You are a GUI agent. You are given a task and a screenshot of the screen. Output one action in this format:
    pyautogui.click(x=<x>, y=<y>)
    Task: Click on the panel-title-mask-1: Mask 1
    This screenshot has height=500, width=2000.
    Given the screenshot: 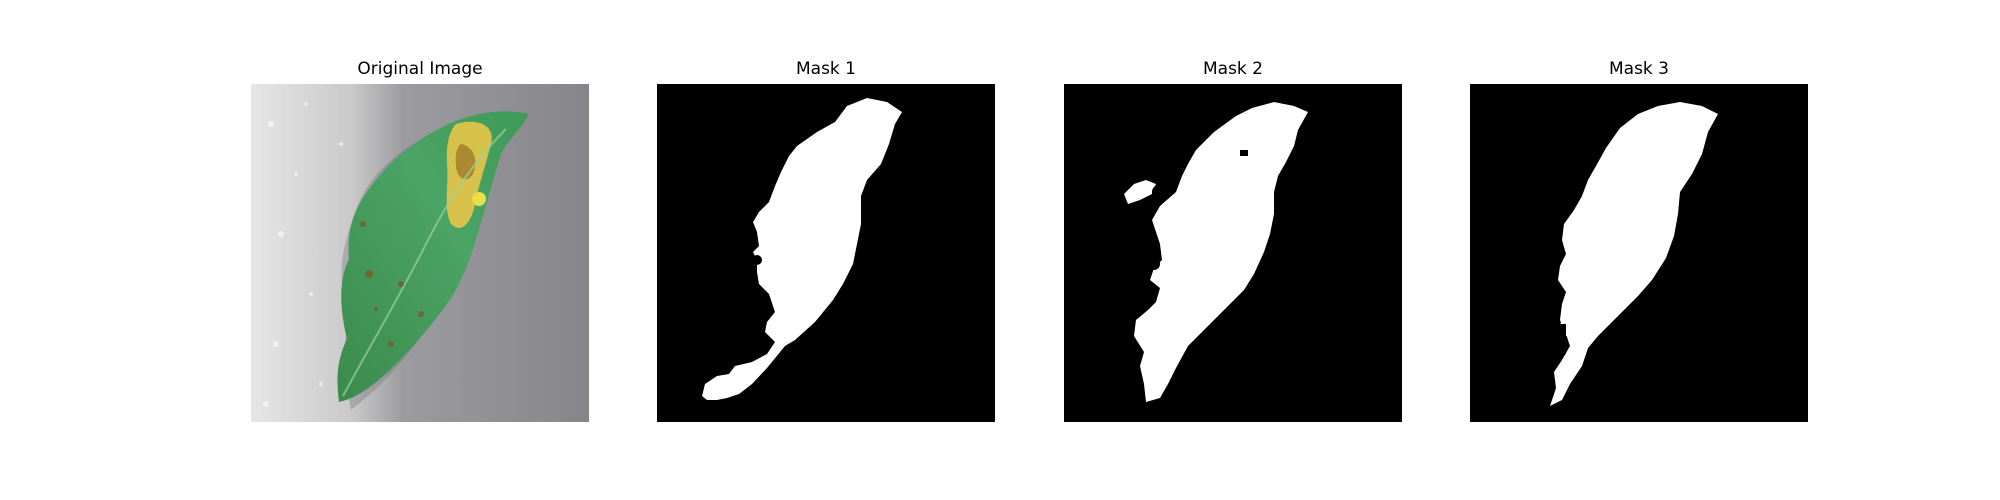 What is the action you would take?
    pyautogui.click(x=825, y=69)
    